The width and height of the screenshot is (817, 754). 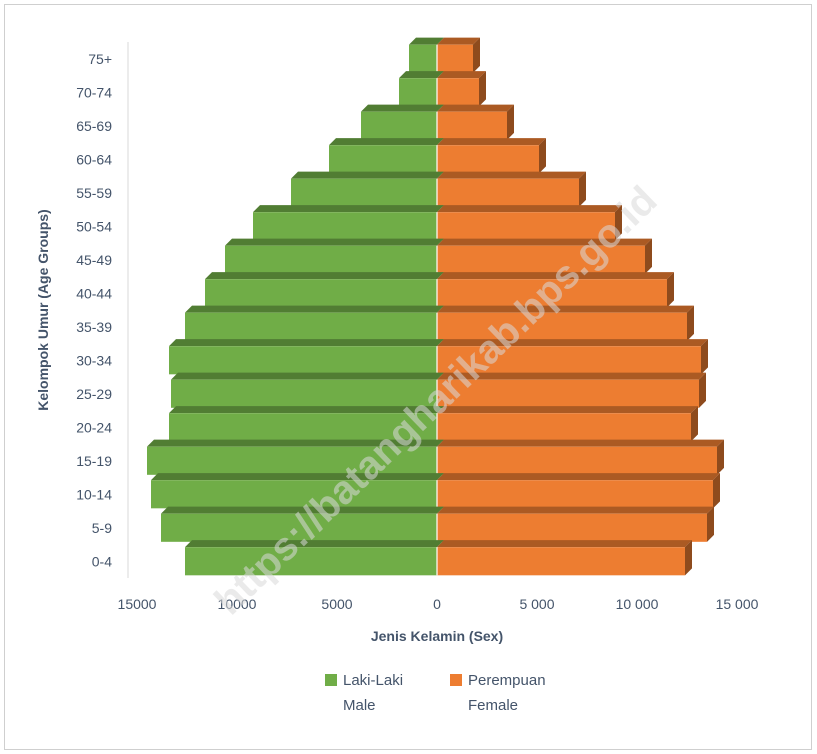 I want to click on y-tick-label: 30-34, so click(x=94, y=360).